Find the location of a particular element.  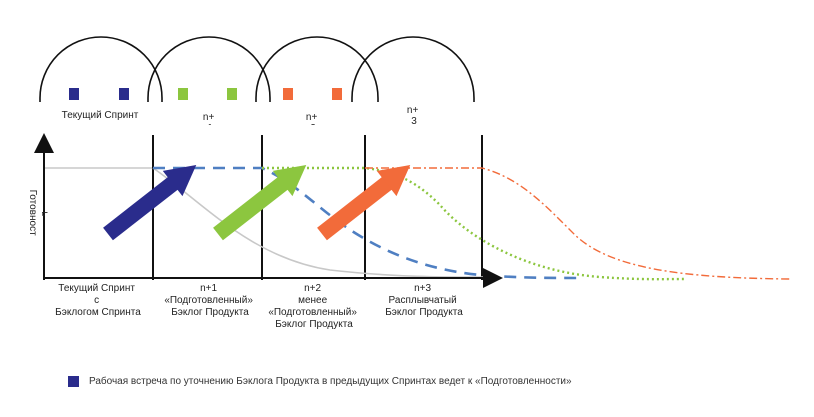

blue-readiness-curve is located at coordinates (367, 223).